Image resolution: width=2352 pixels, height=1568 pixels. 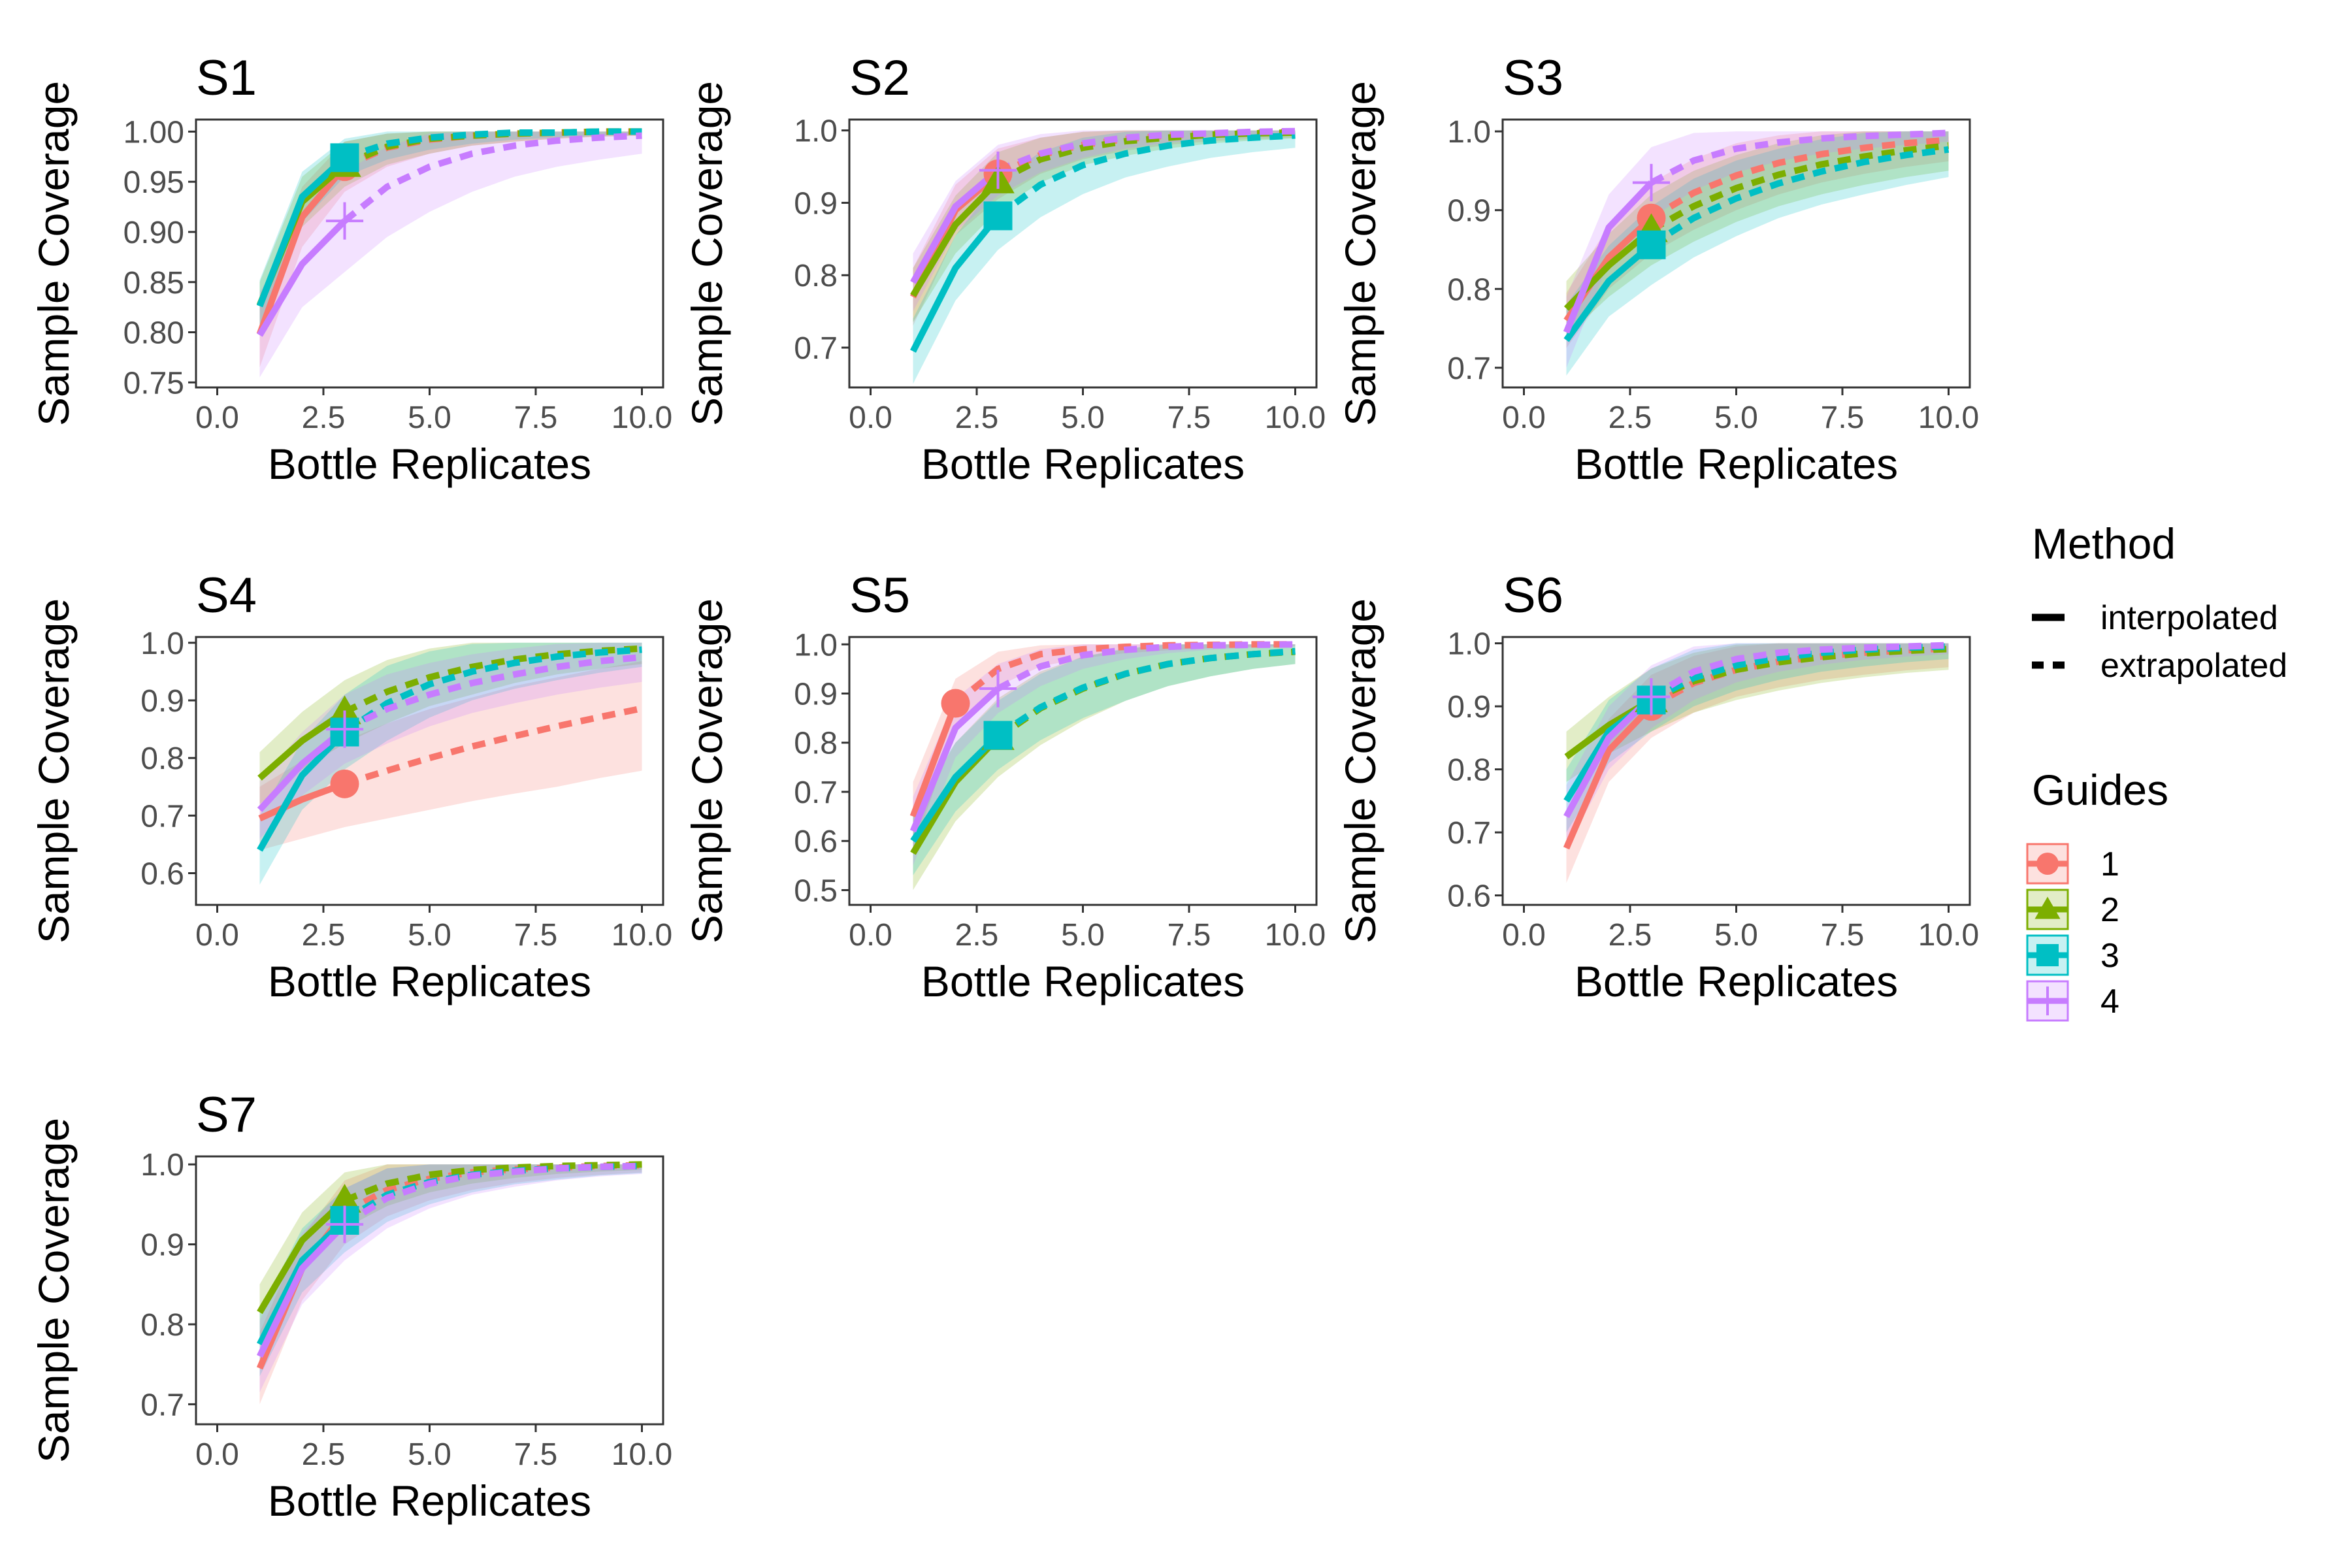 What do you see at coordinates (324, 1454) in the screenshot?
I see `x-tick-label-s7: 2.5` at bounding box center [324, 1454].